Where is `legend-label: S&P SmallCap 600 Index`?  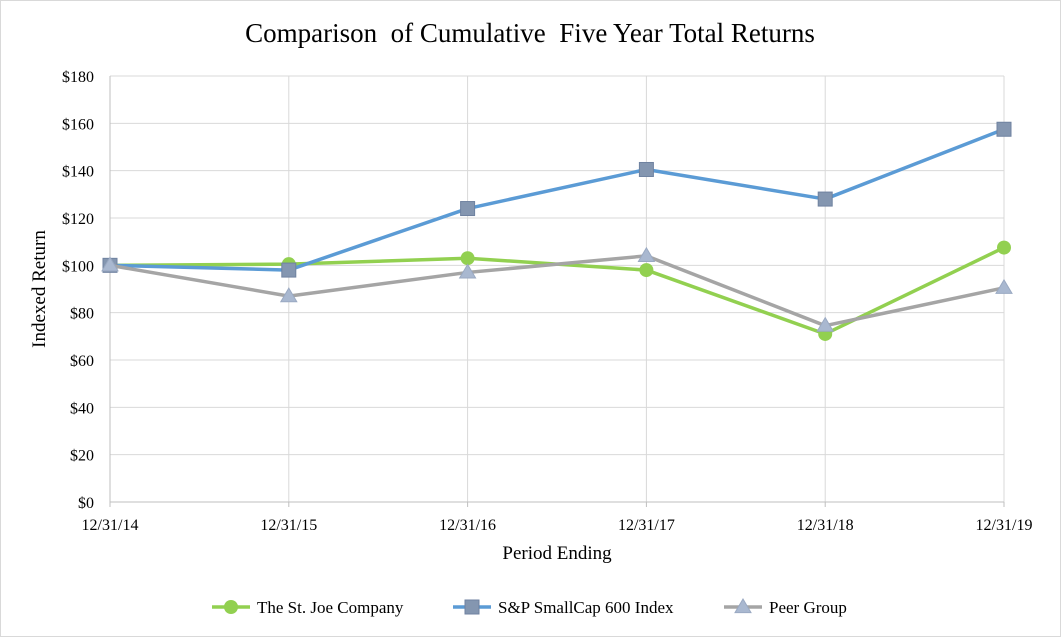
legend-label: S&P SmallCap 600 Index is located at coordinates (586, 607).